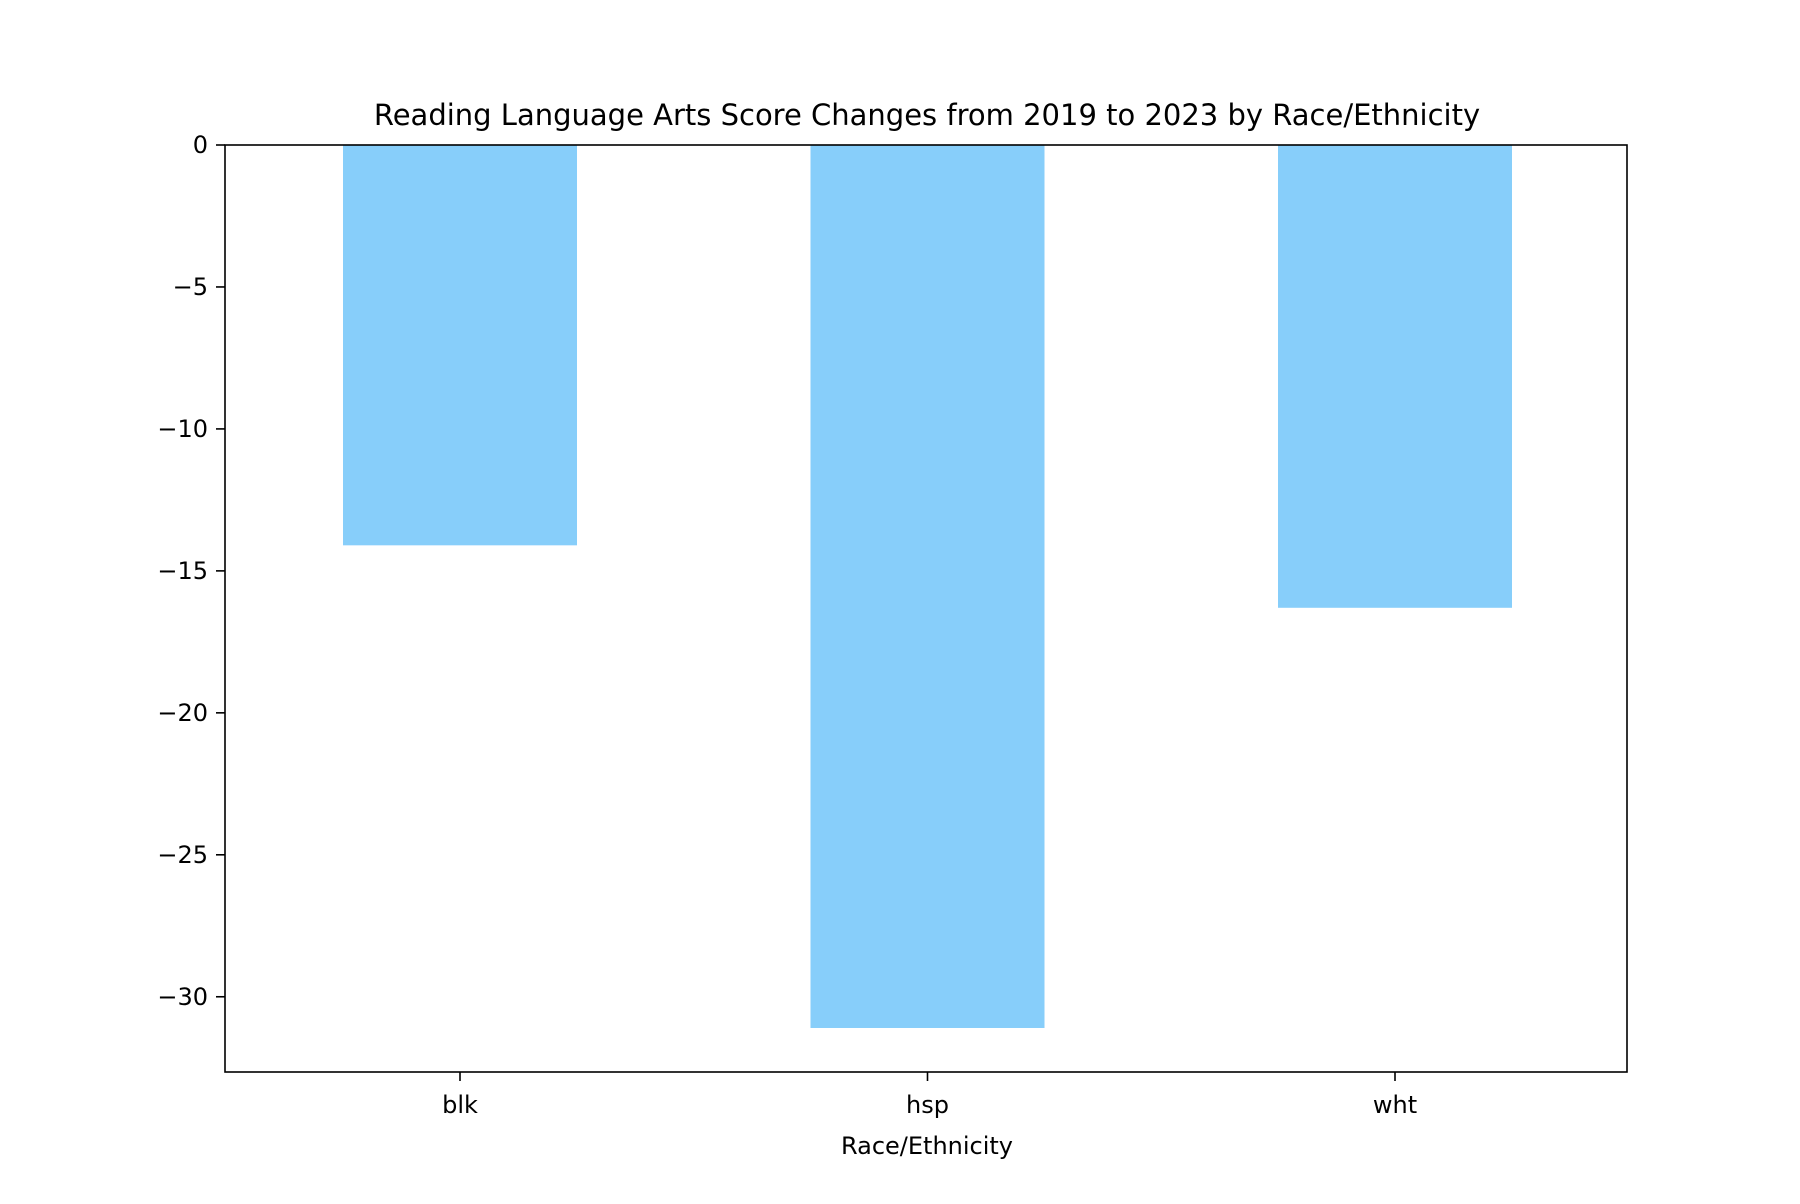 The height and width of the screenshot is (1204, 1800). What do you see at coordinates (927, 1105) in the screenshot?
I see `x-tick-label-hsp: hsp` at bounding box center [927, 1105].